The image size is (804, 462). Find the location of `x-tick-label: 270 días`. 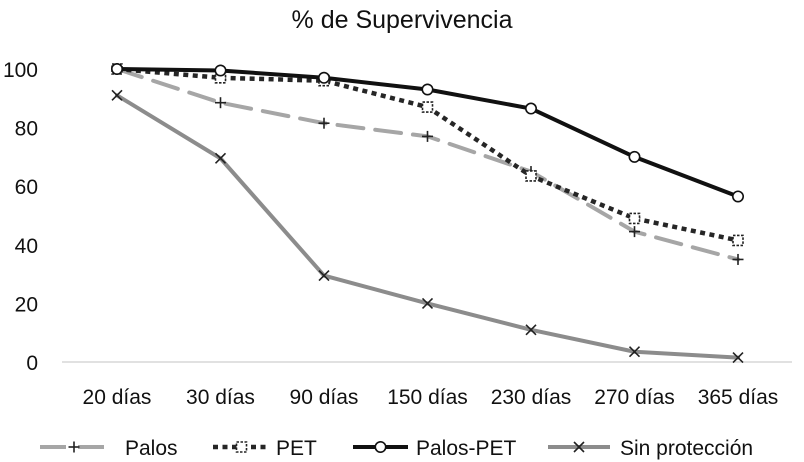

x-tick-label: 270 días is located at coordinates (634, 397).